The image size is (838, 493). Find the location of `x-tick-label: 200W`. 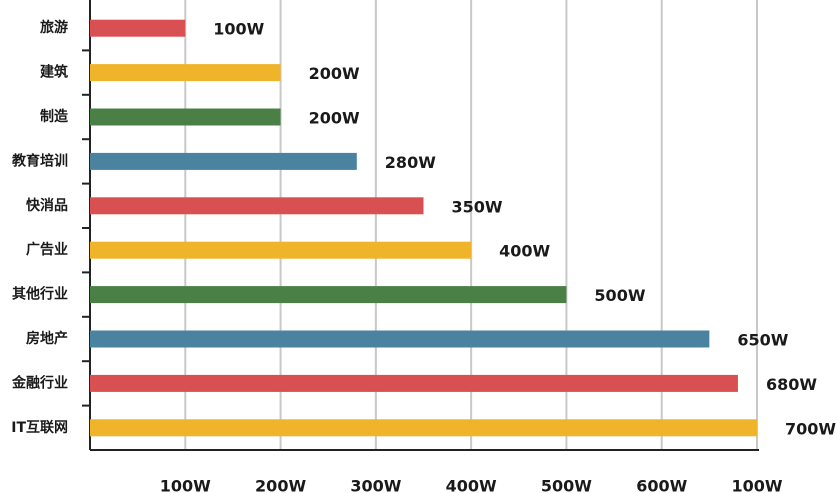

x-tick-label: 200W is located at coordinates (280, 485).